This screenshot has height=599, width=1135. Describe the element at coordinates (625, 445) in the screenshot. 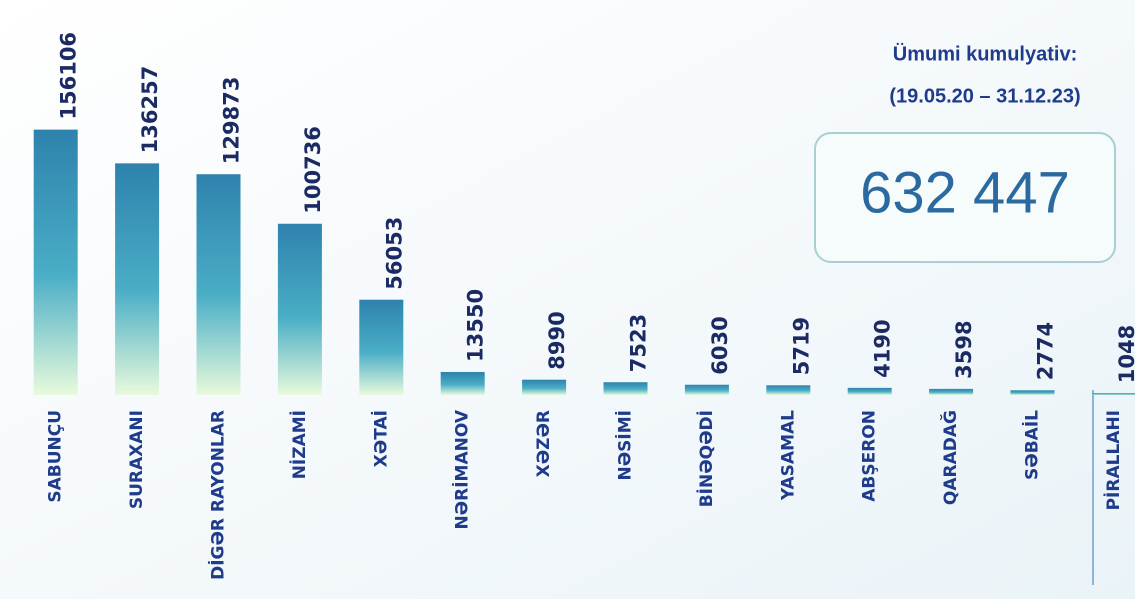

I see `x-tick-label: NƏSİMİ` at that location.